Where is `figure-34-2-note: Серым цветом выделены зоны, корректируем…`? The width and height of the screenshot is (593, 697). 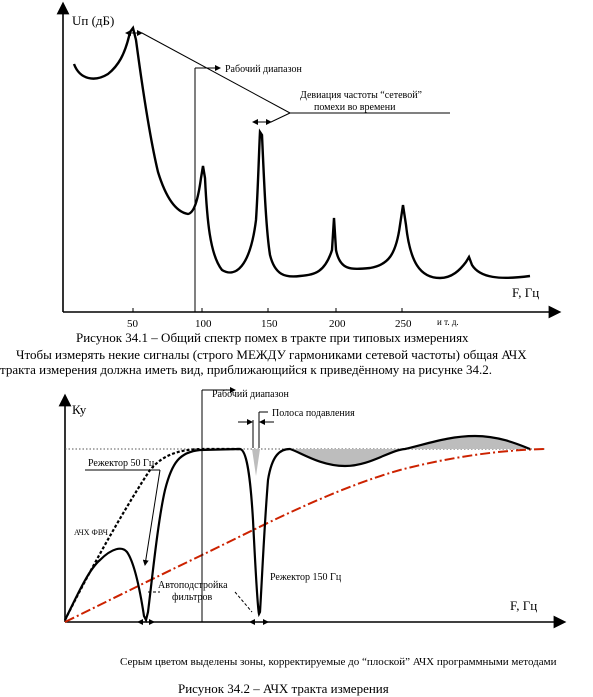
figure-34-2-note: Серым цветом выделены зоны, корректируем… is located at coordinates (338, 662).